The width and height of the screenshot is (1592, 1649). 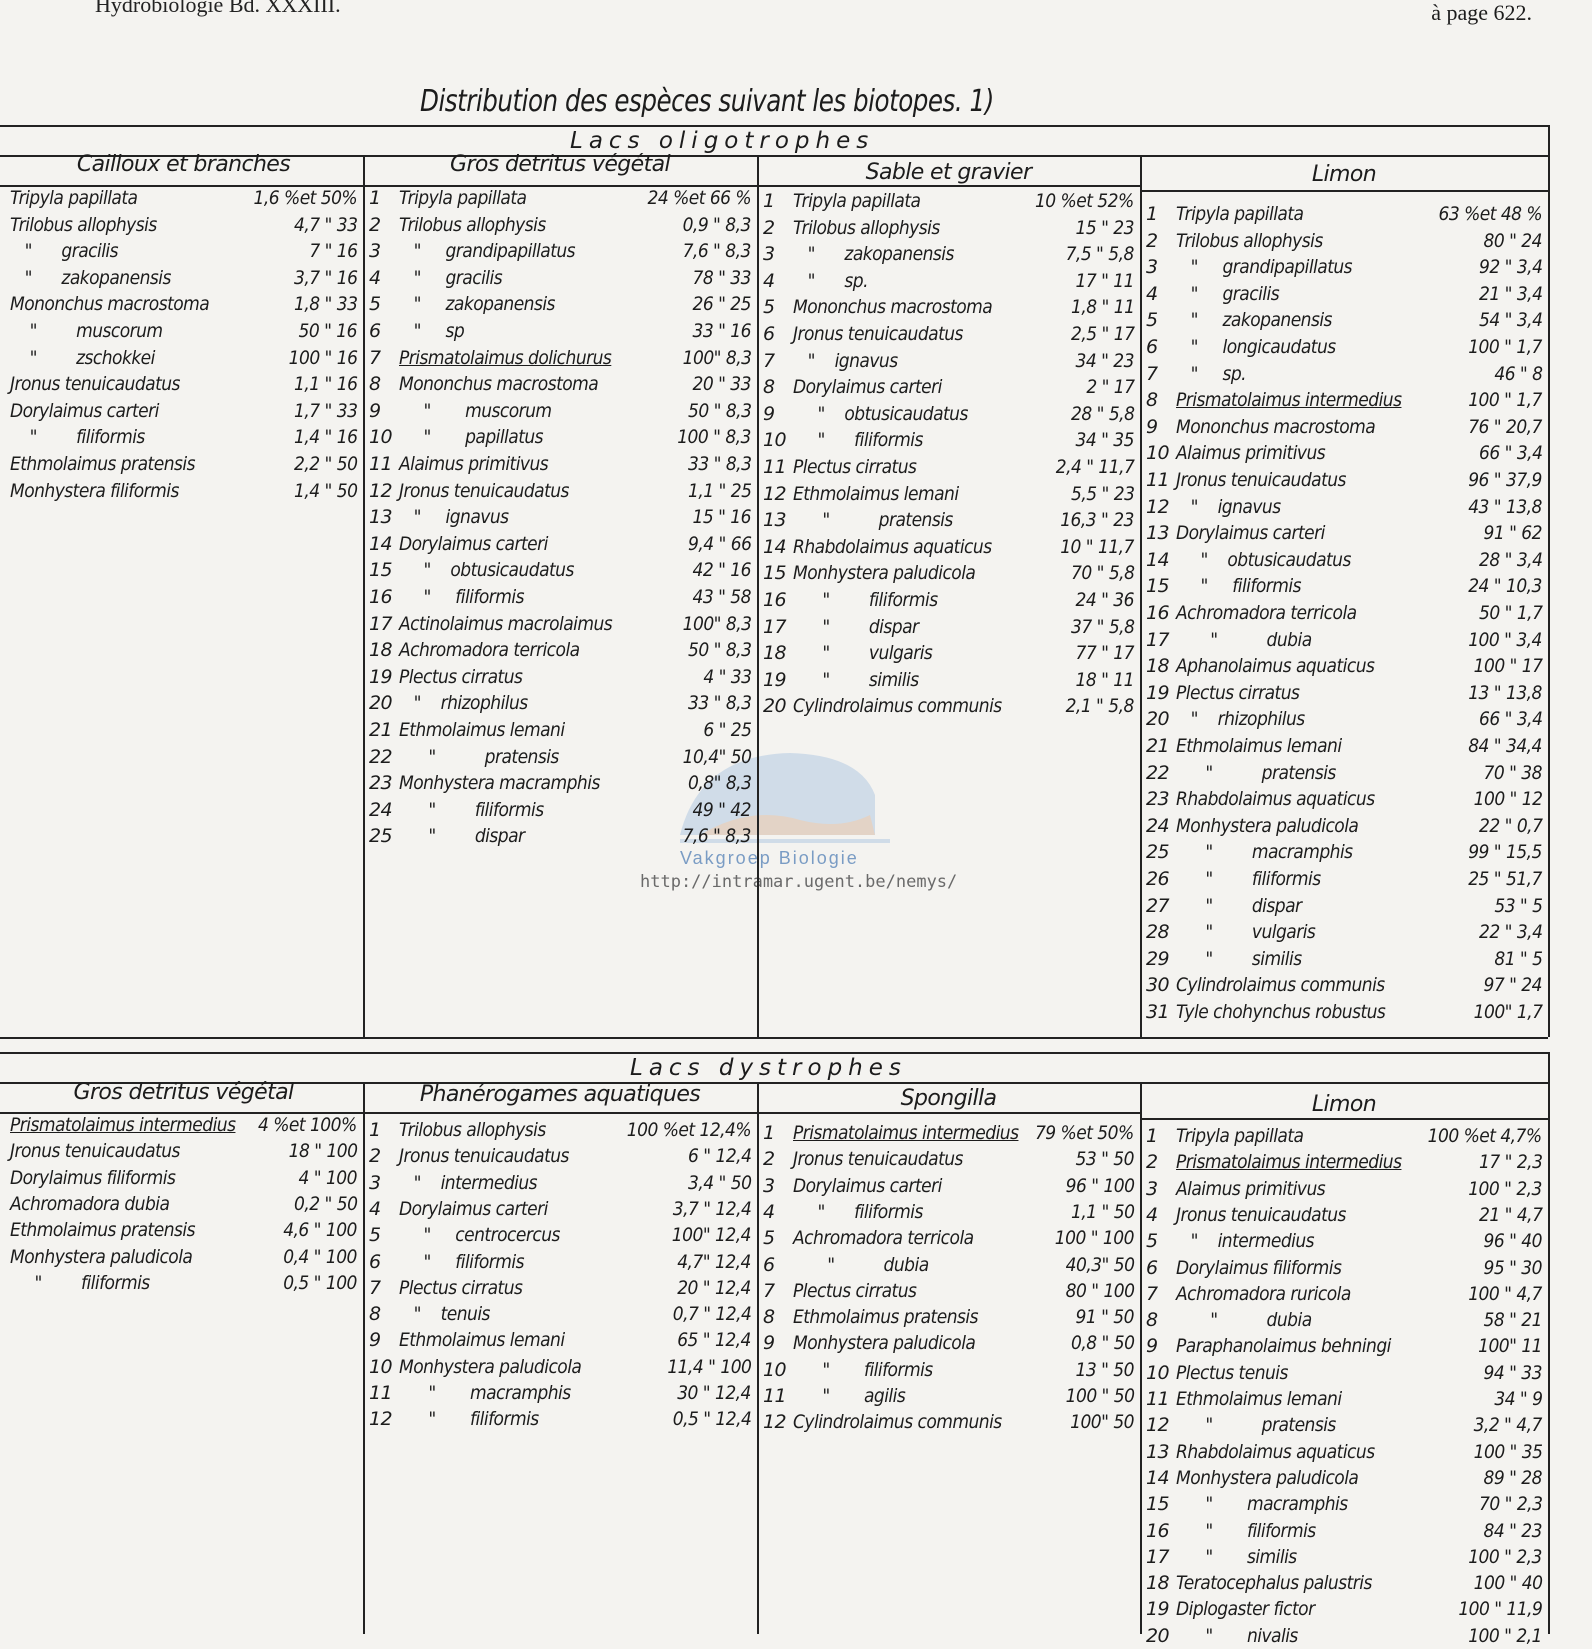 What do you see at coordinates (949, 1133) in the screenshot?
I see `table-row: 1 Prismatolaimus intermedius 79 %et 50%` at bounding box center [949, 1133].